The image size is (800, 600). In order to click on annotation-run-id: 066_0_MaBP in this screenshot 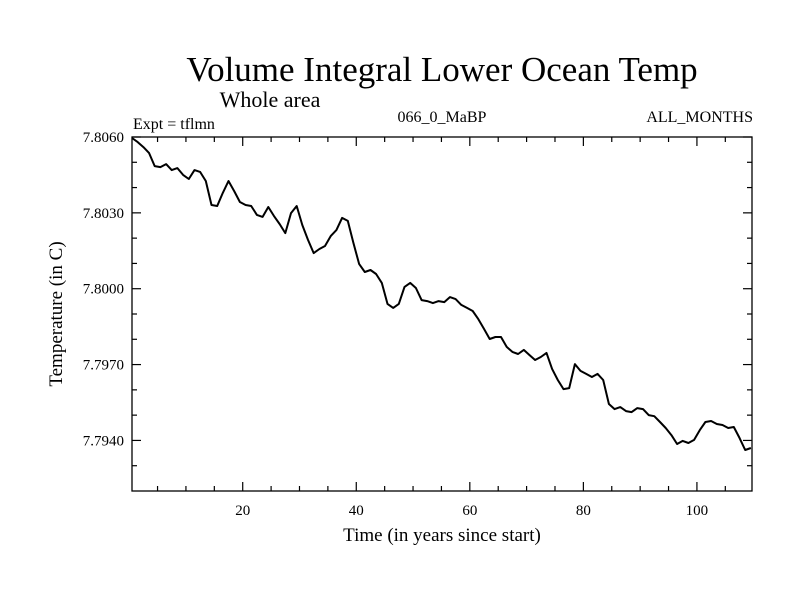, I will do `click(442, 117)`.